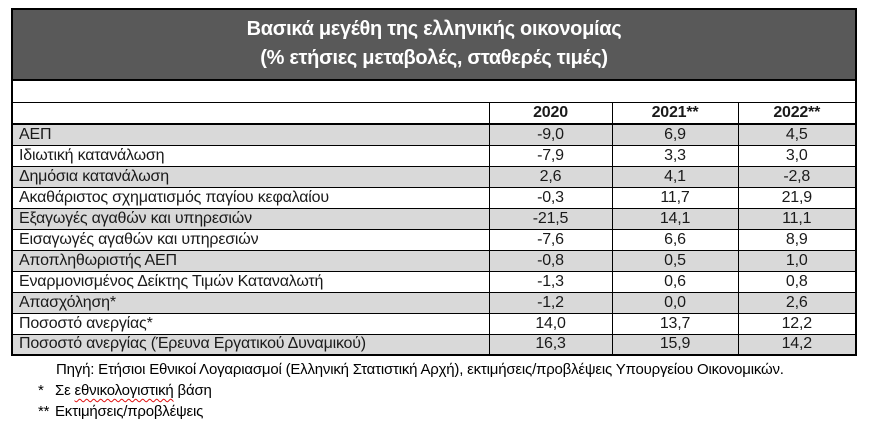 The width and height of the screenshot is (880, 427). Describe the element at coordinates (550, 323) in the screenshot. I see `cell-value: 14,0` at that location.